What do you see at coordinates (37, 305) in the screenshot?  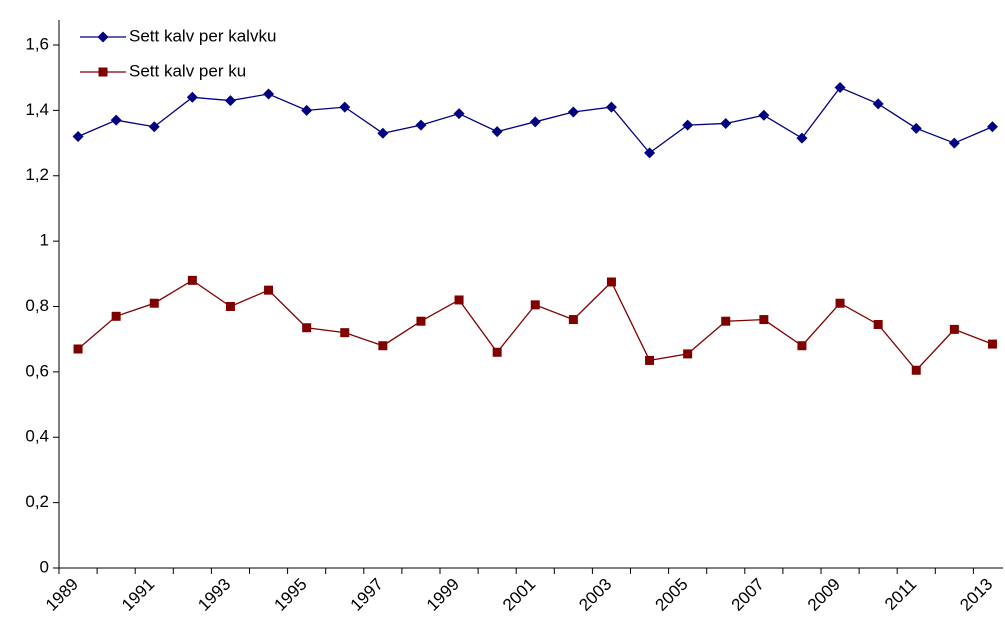 I see `y-tick-label: 0,8` at bounding box center [37, 305].